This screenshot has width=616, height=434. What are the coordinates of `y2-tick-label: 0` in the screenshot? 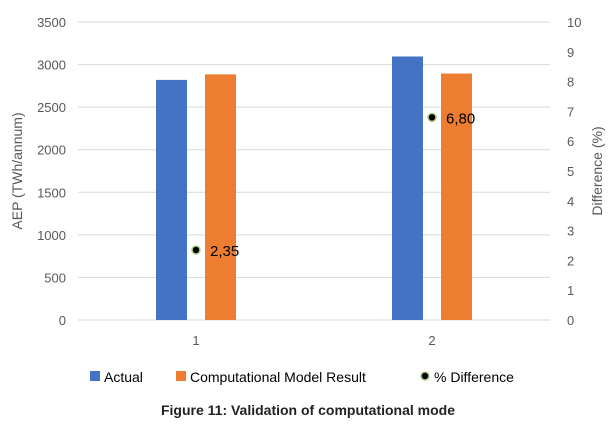 It's located at (570, 320).